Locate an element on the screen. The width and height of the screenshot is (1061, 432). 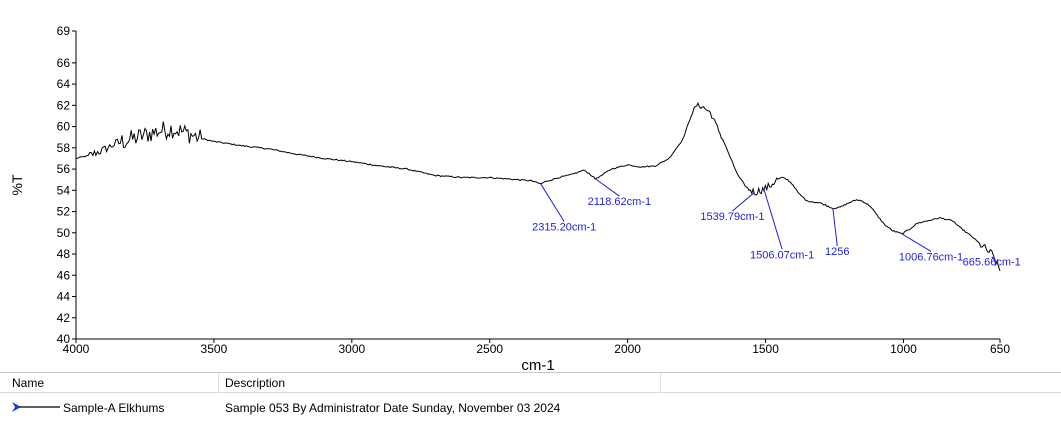
arrow-marker-icon is located at coordinates (16, 407).